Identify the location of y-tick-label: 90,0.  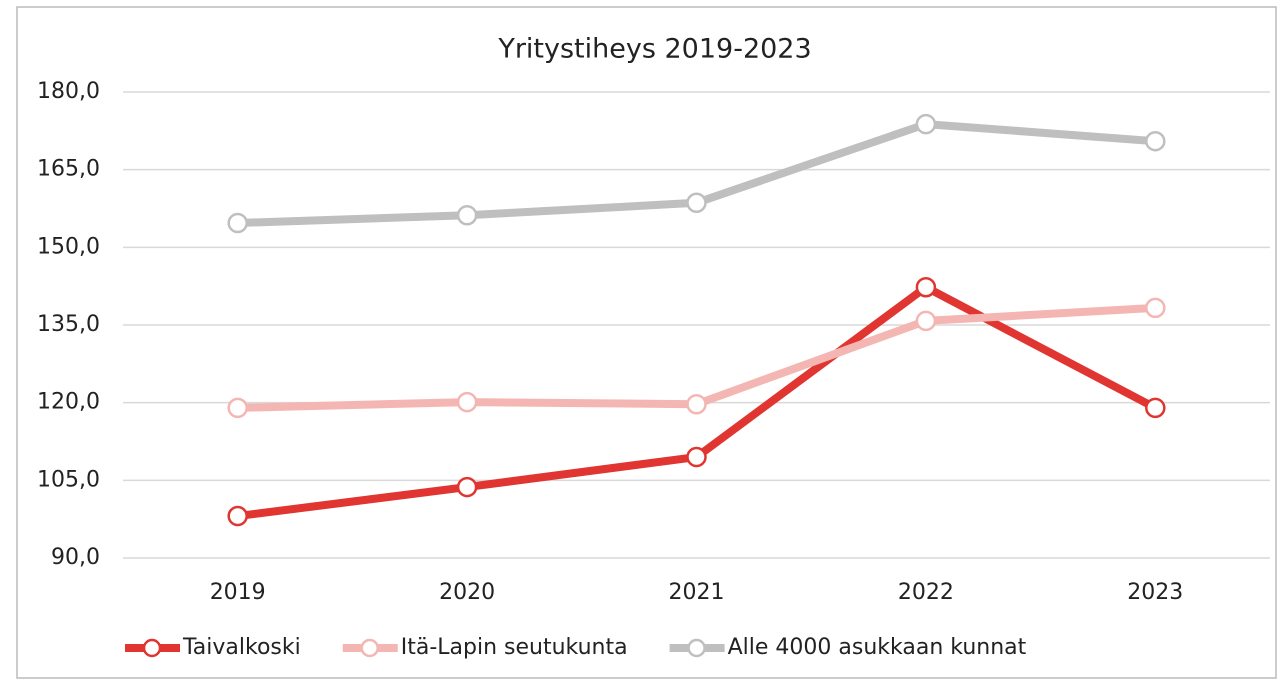
(75, 557).